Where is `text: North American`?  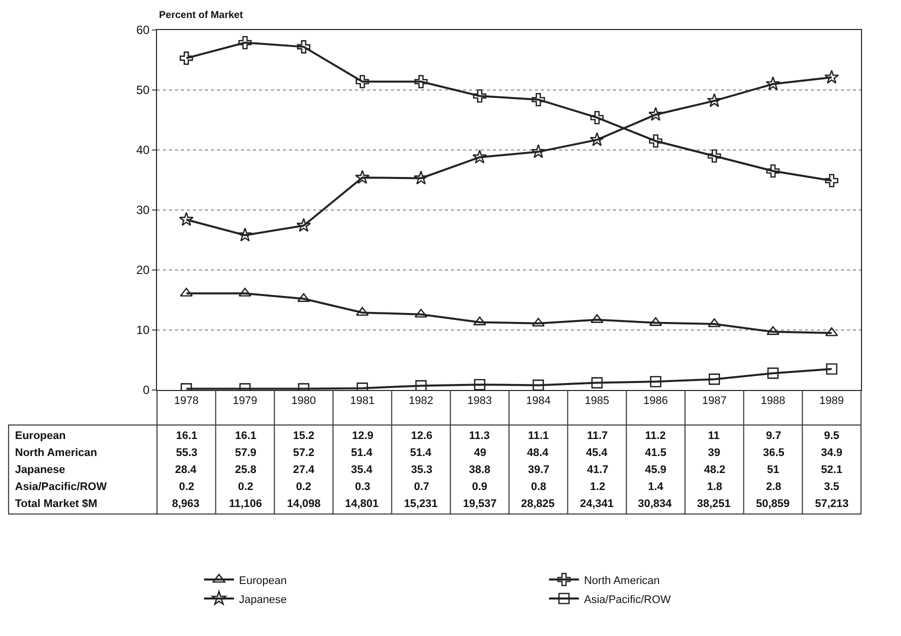 text: North American is located at coordinates (56, 453).